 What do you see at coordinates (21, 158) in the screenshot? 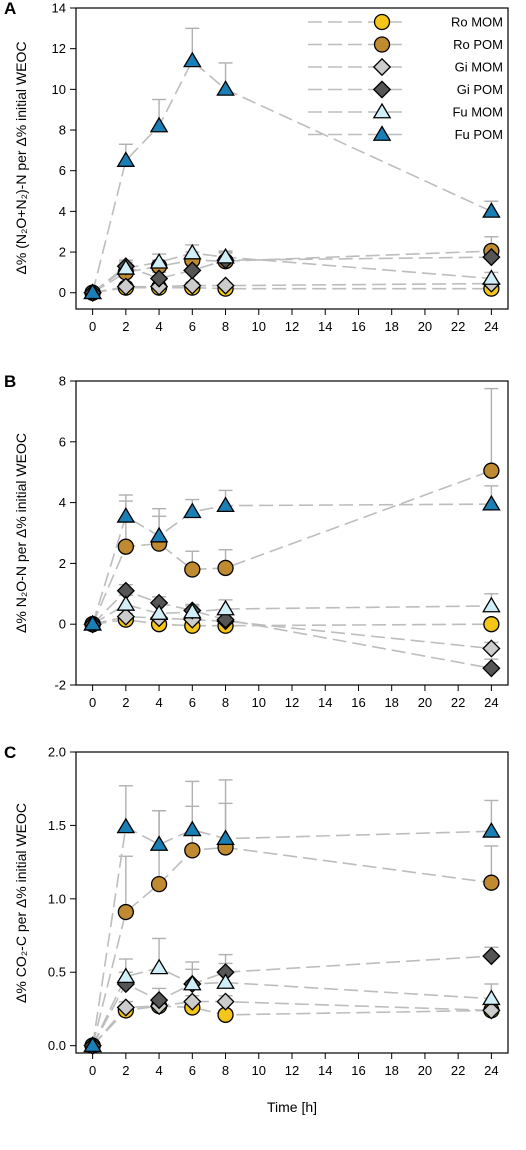
I see `y-axis-label: Δ% (N₂O+N₂)-N per Δ% initial WEOC` at bounding box center [21, 158].